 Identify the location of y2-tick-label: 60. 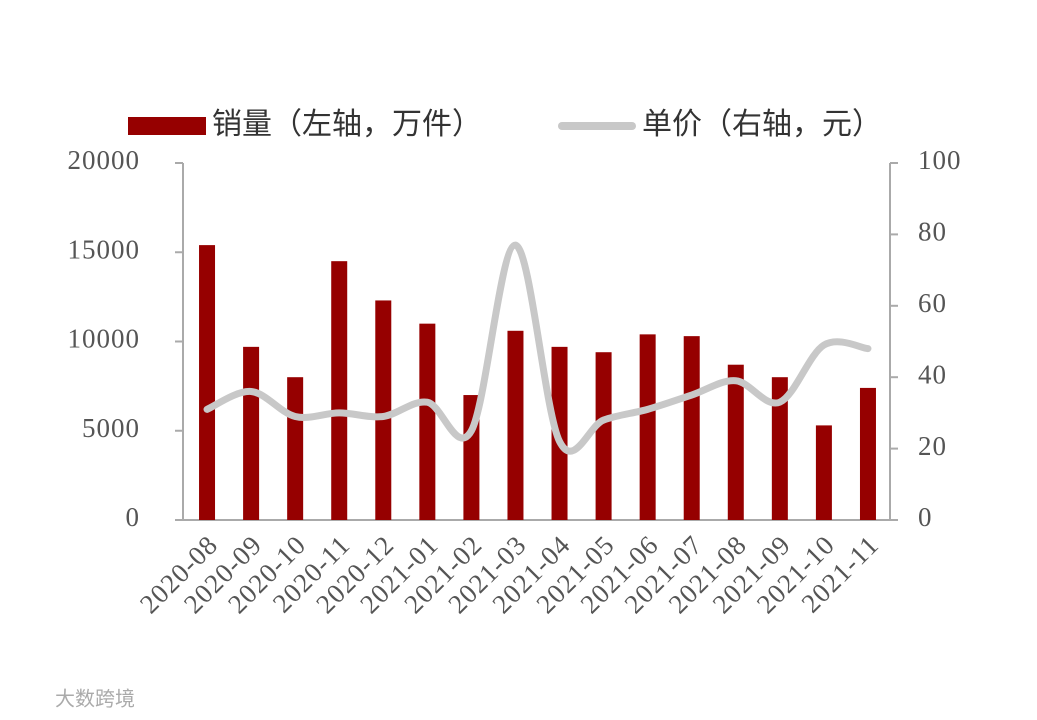
(932, 303).